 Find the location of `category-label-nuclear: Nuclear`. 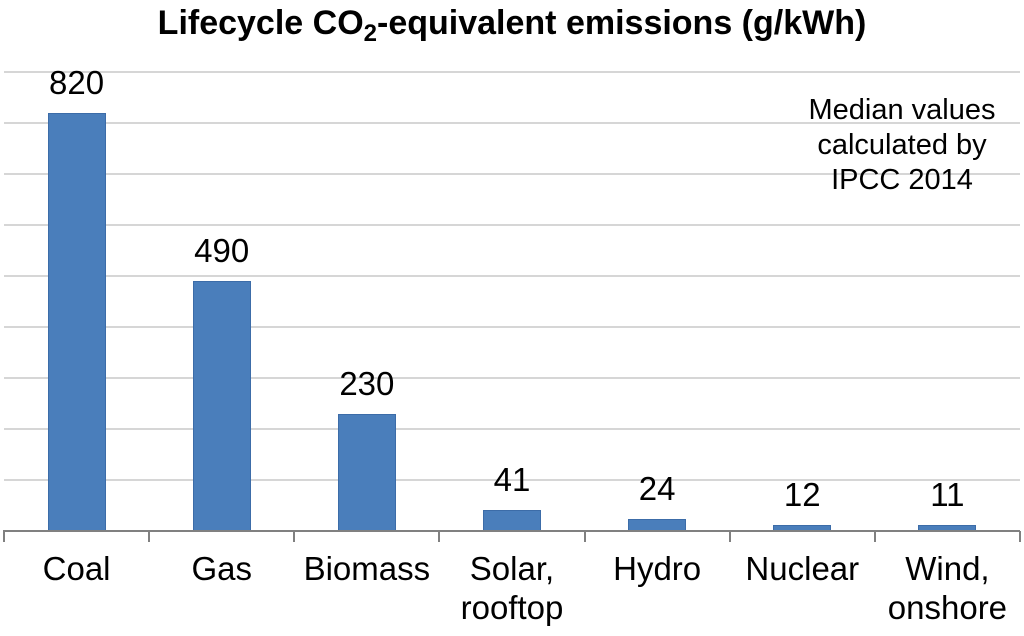

category-label-nuclear: Nuclear is located at coordinates (802, 568).